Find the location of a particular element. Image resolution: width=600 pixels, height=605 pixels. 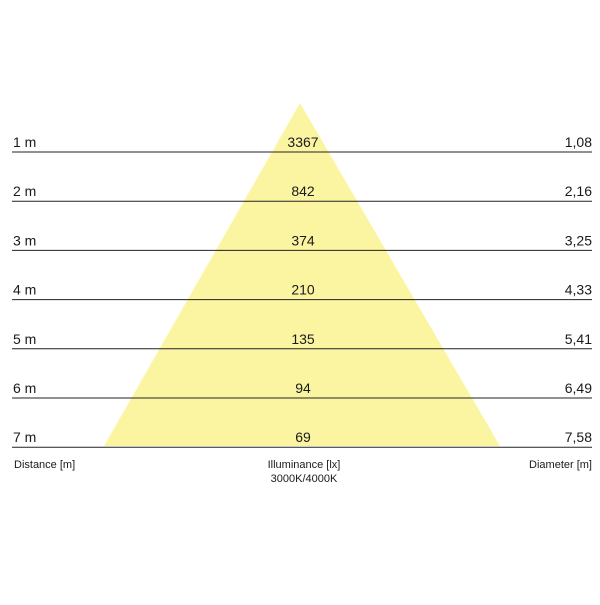

distance-label: 2 m is located at coordinates (24, 191).